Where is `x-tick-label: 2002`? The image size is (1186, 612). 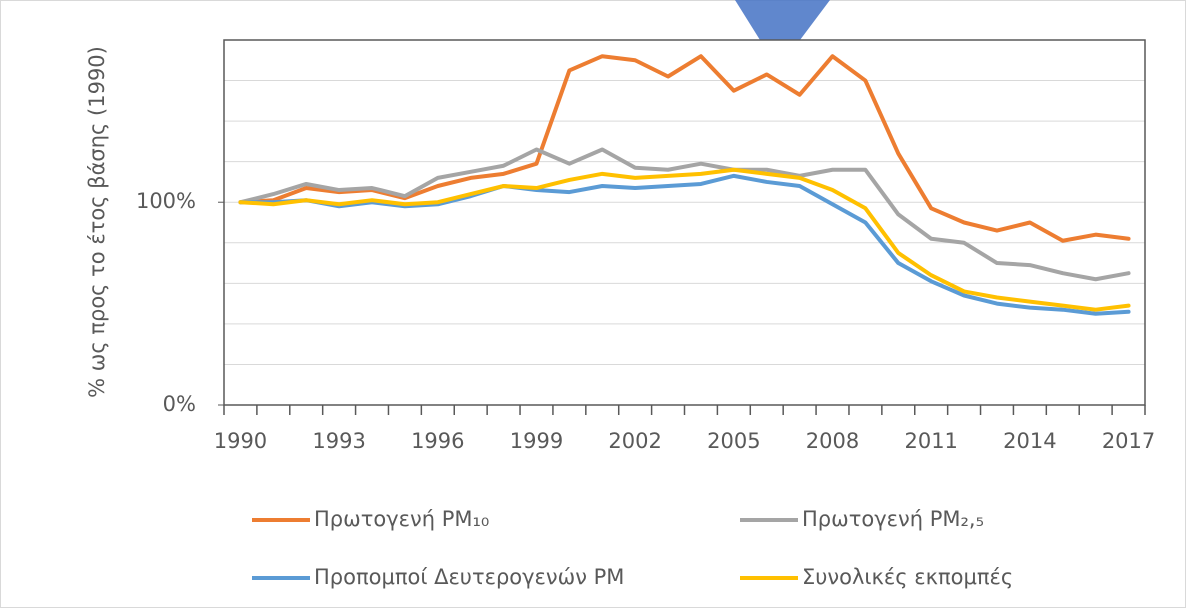 x-tick-label: 2002 is located at coordinates (634, 441).